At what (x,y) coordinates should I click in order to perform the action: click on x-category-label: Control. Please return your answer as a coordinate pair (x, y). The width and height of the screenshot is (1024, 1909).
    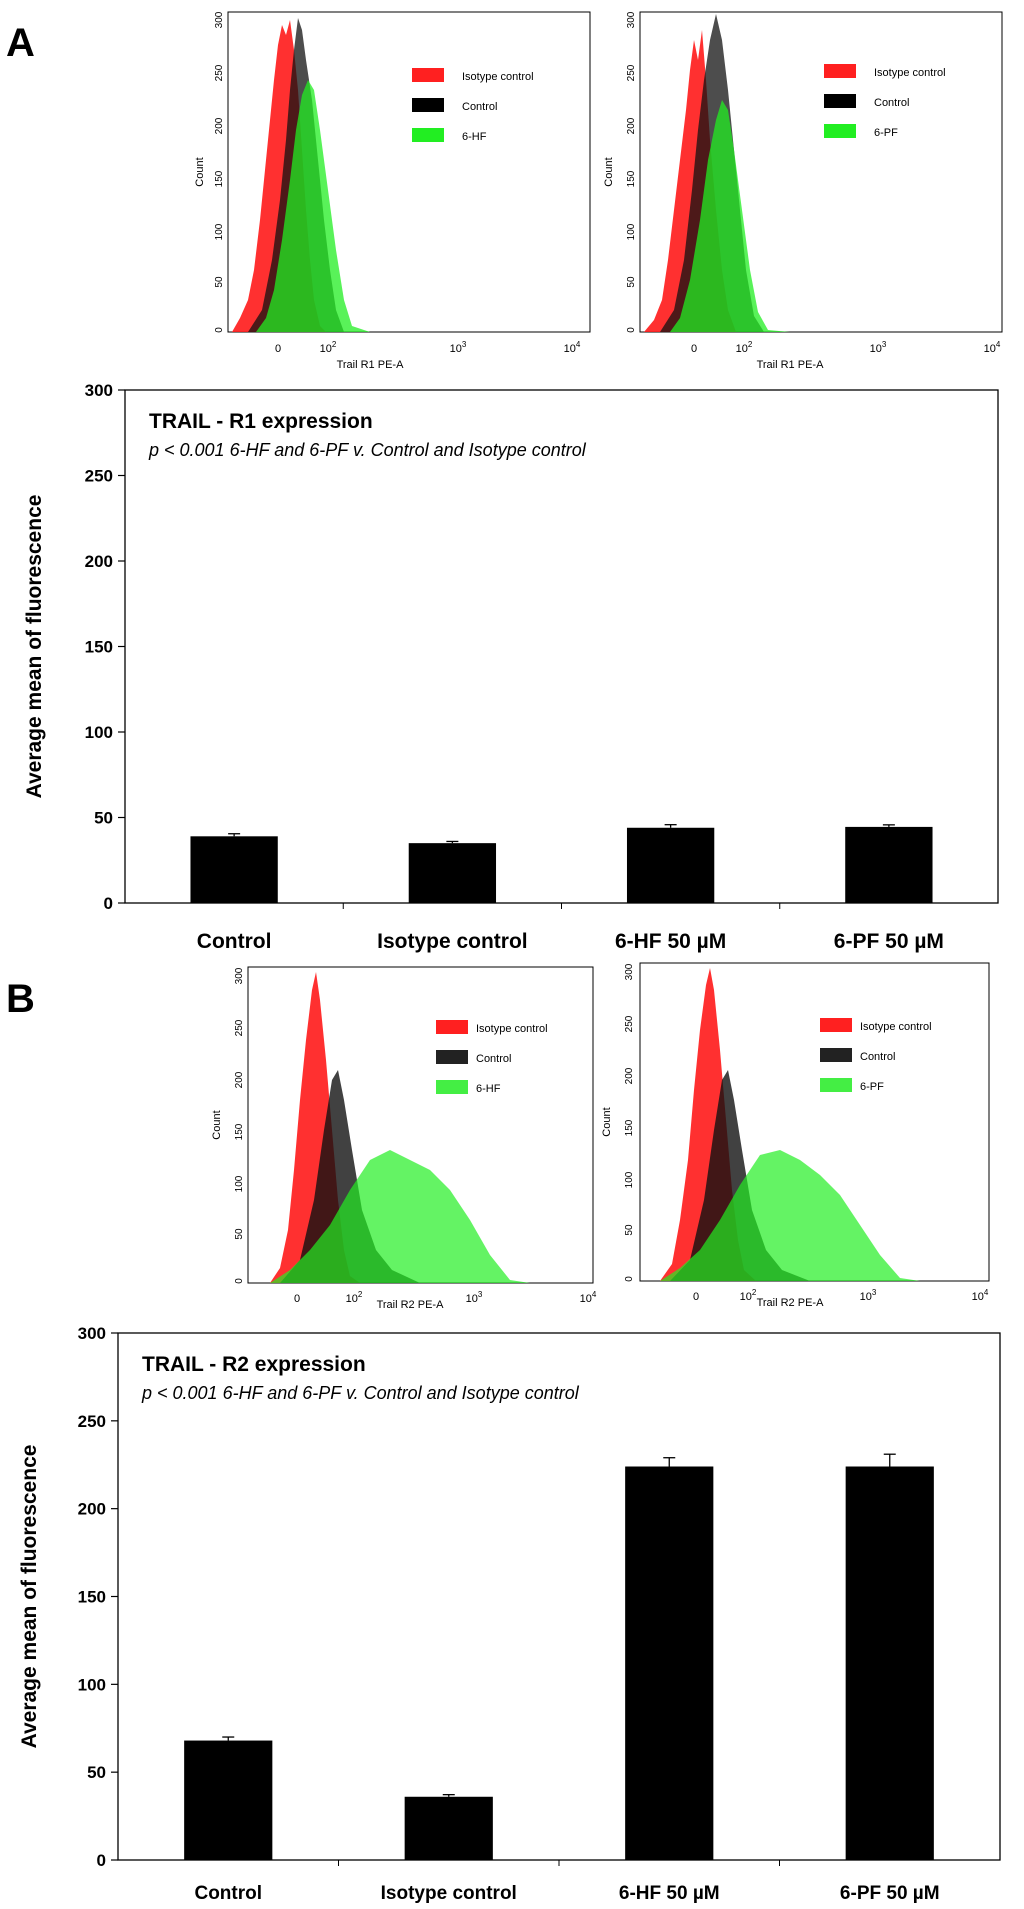
    Looking at the image, I should click on (234, 941).